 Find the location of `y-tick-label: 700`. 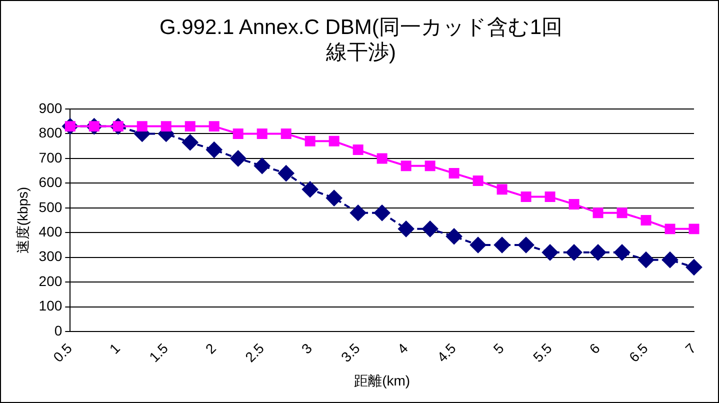

y-tick-label: 700 is located at coordinates (50, 157).